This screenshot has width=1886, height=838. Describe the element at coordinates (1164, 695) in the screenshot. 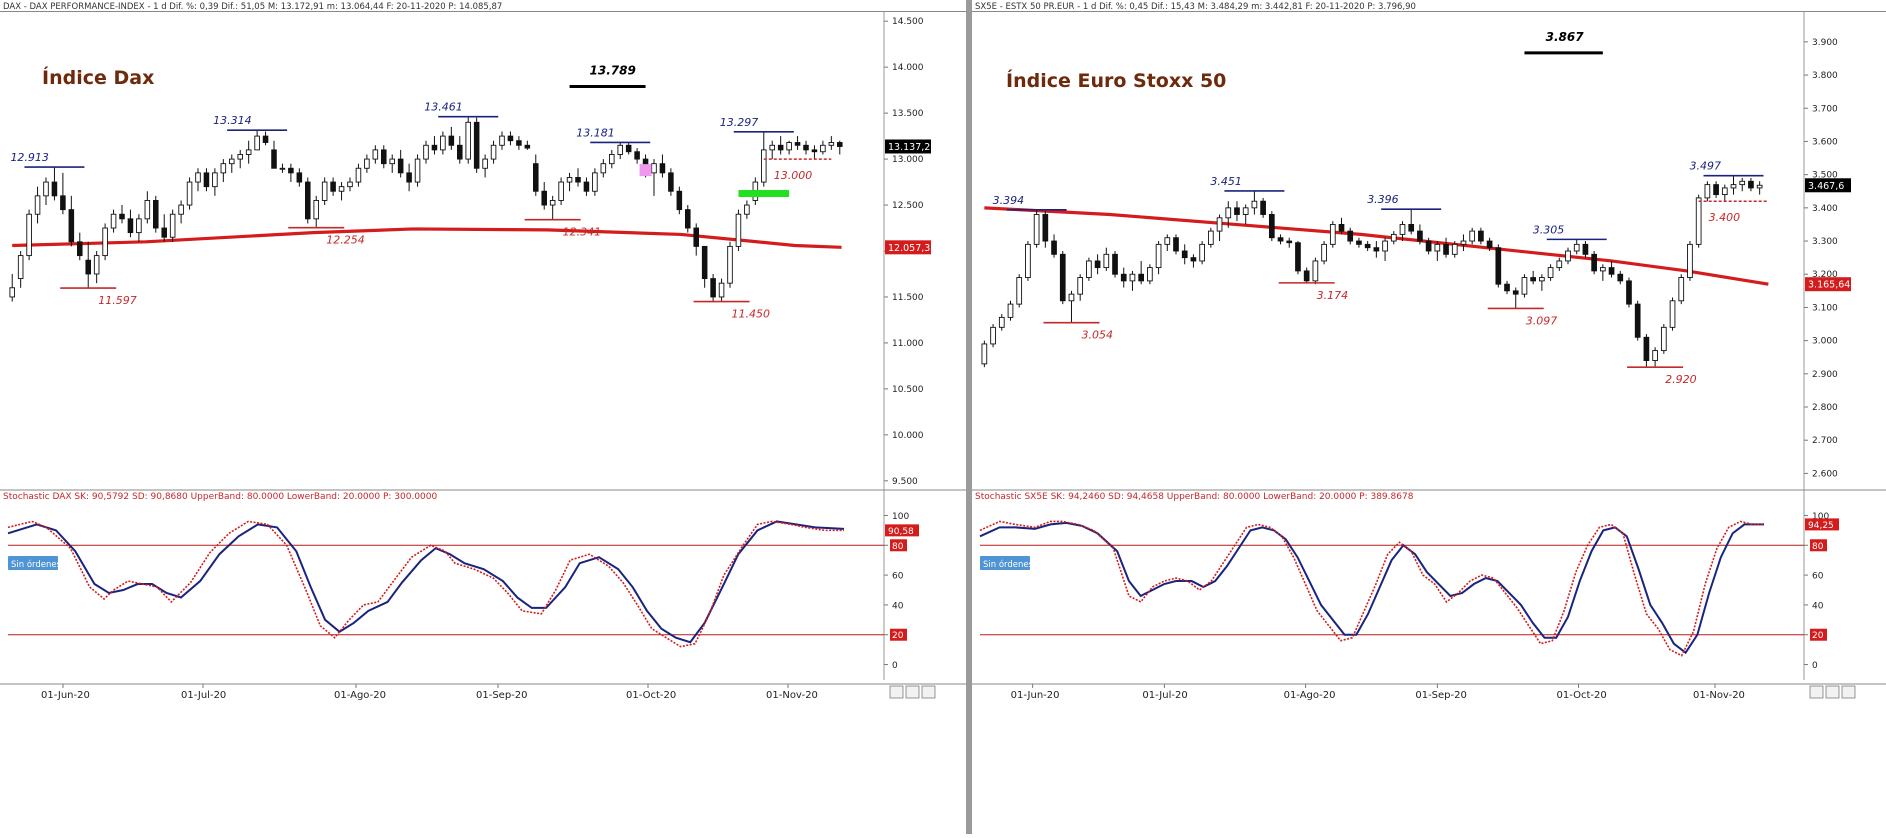

I see `time-tick-label: 01-Jul-20` at that location.